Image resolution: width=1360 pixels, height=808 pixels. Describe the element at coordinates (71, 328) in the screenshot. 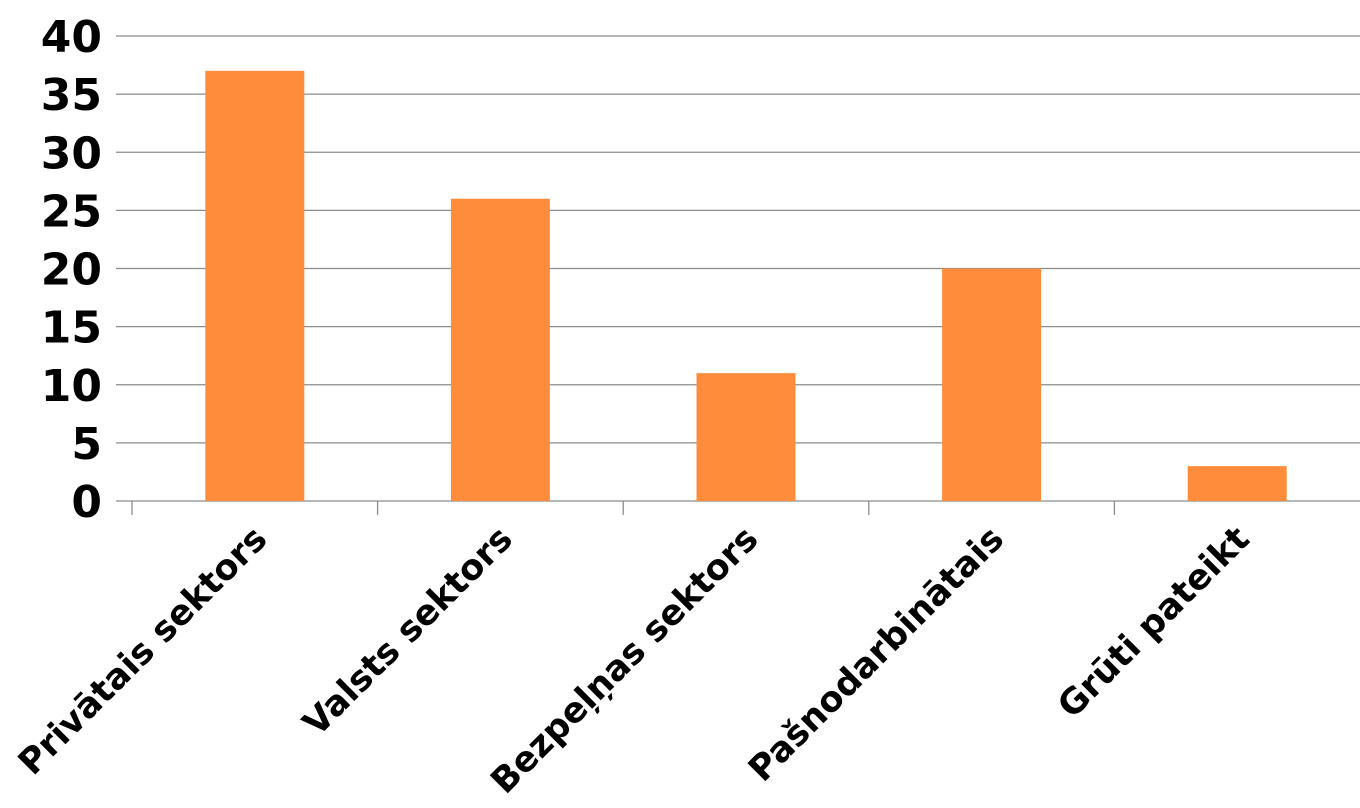

I see `y-tick-label-15: 15` at that location.